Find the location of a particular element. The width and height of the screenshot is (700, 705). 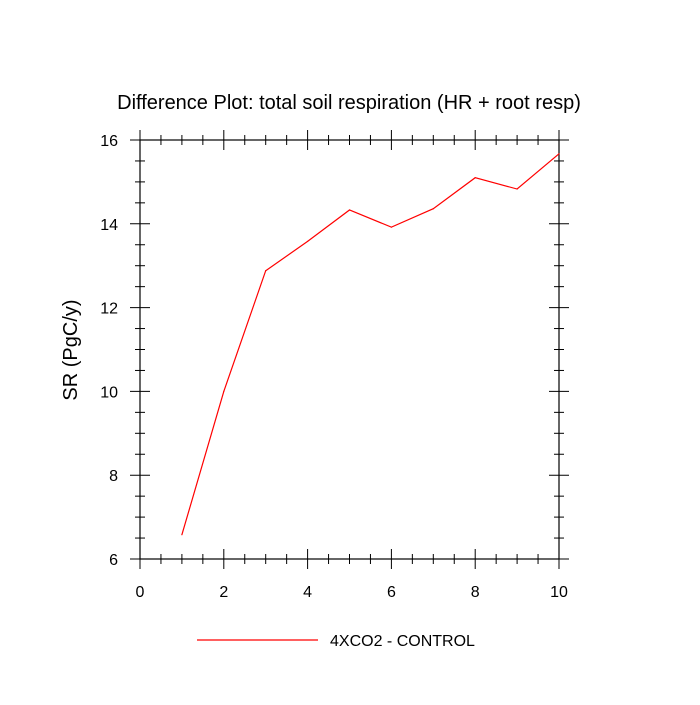

y-tick-label: 14 is located at coordinates (109, 225).